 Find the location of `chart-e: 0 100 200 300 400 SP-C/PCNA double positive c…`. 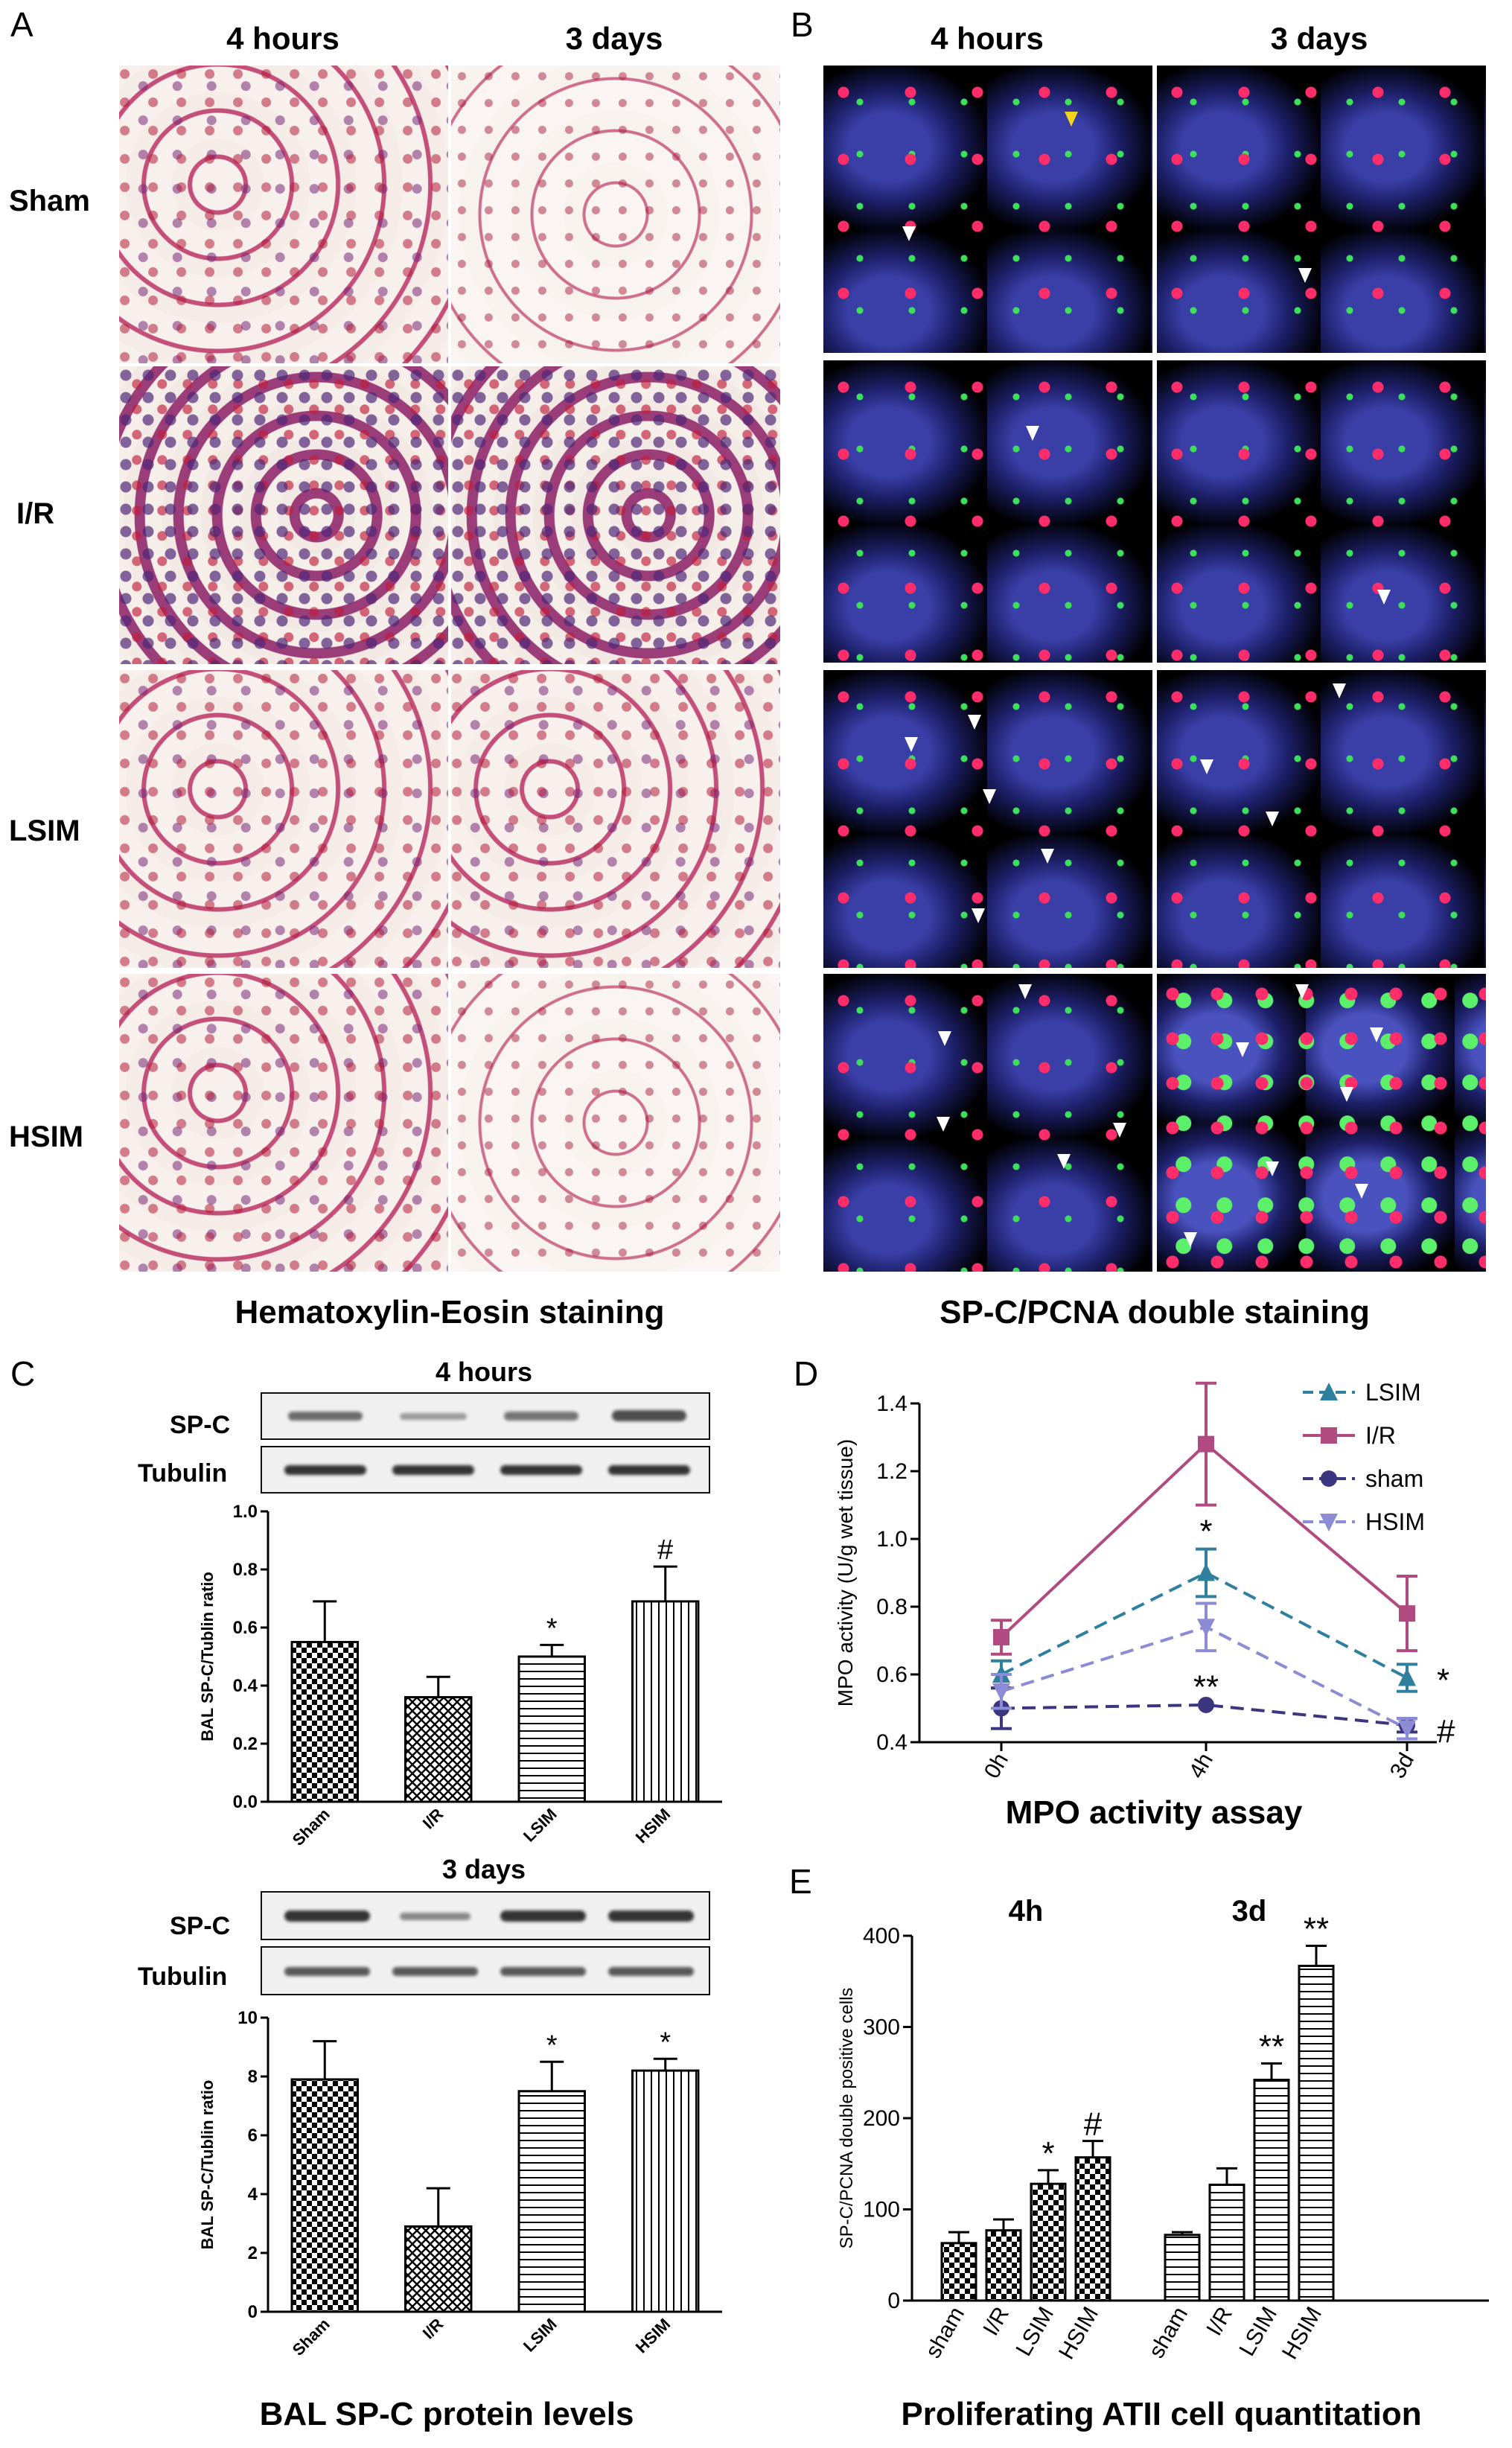

chart-e: 0 100 200 300 400 SP-C/PCNA double positive c… is located at coordinates (1163, 2129).